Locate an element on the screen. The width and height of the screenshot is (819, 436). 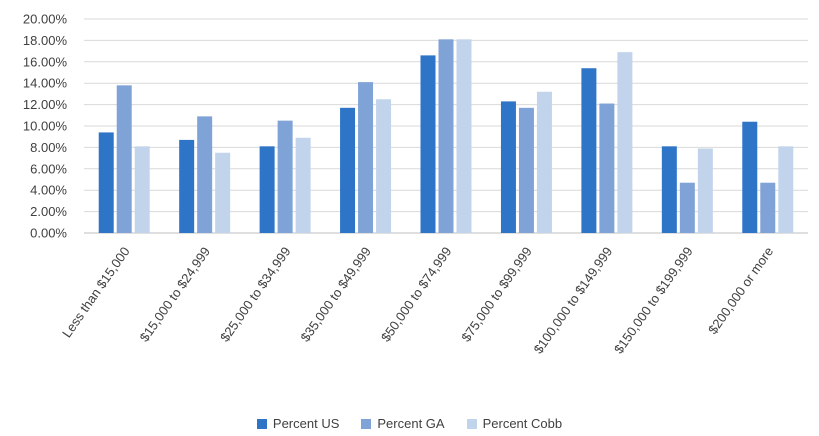
y-tick-label: 4.00% is located at coordinates (48, 190).